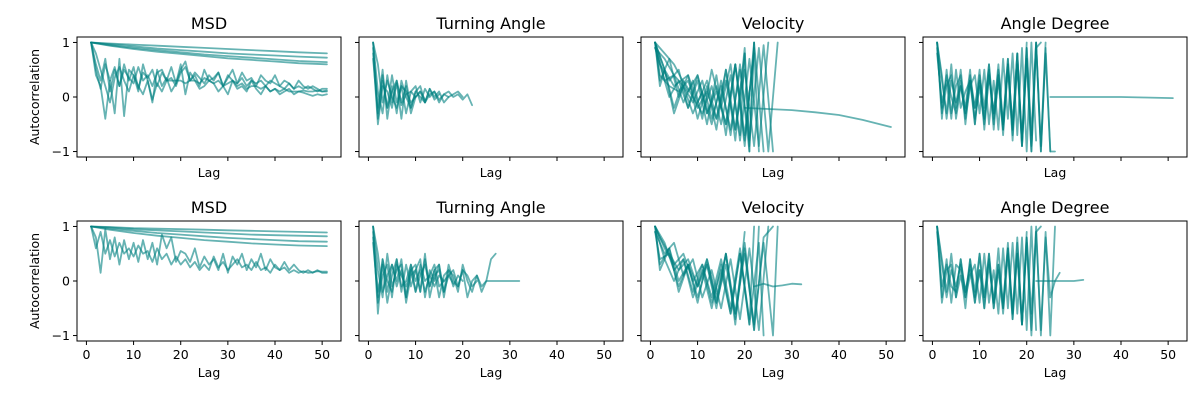 The height and width of the screenshot is (400, 1200). I want to click on axes-frame, so click(209, 281).